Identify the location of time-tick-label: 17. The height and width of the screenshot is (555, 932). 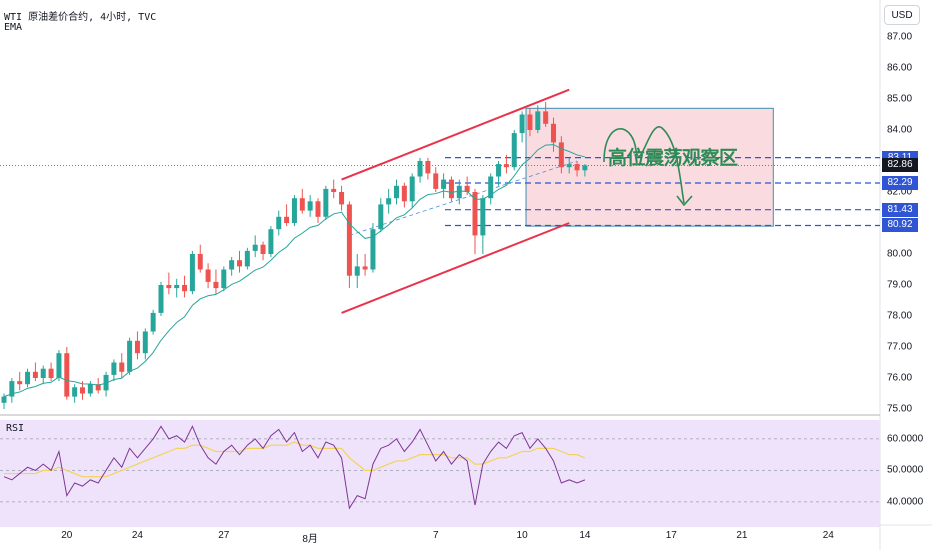
(671, 535).